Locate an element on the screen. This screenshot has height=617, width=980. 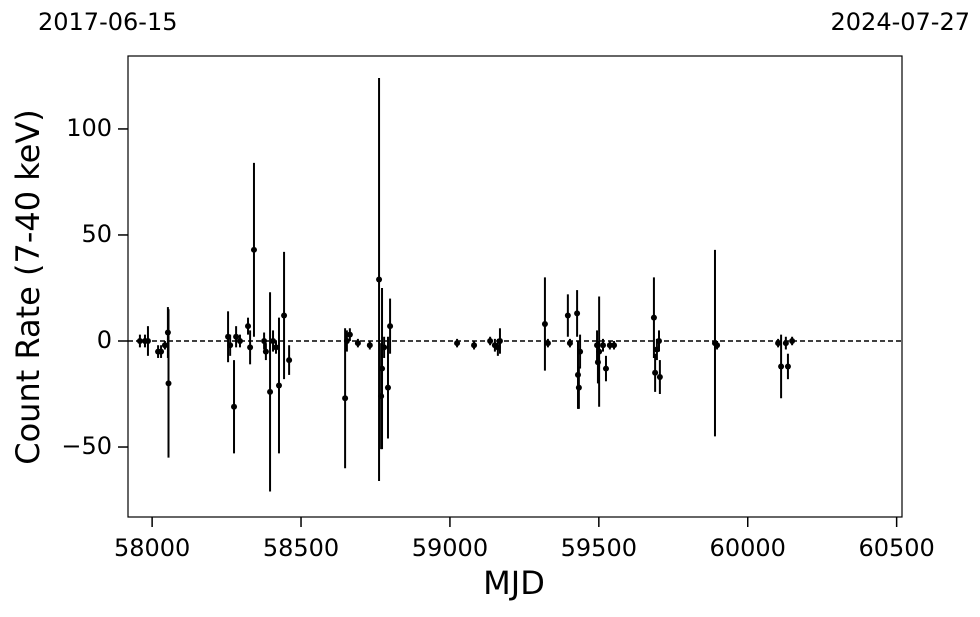
x-tick-label: 58500 is located at coordinates (301, 548).